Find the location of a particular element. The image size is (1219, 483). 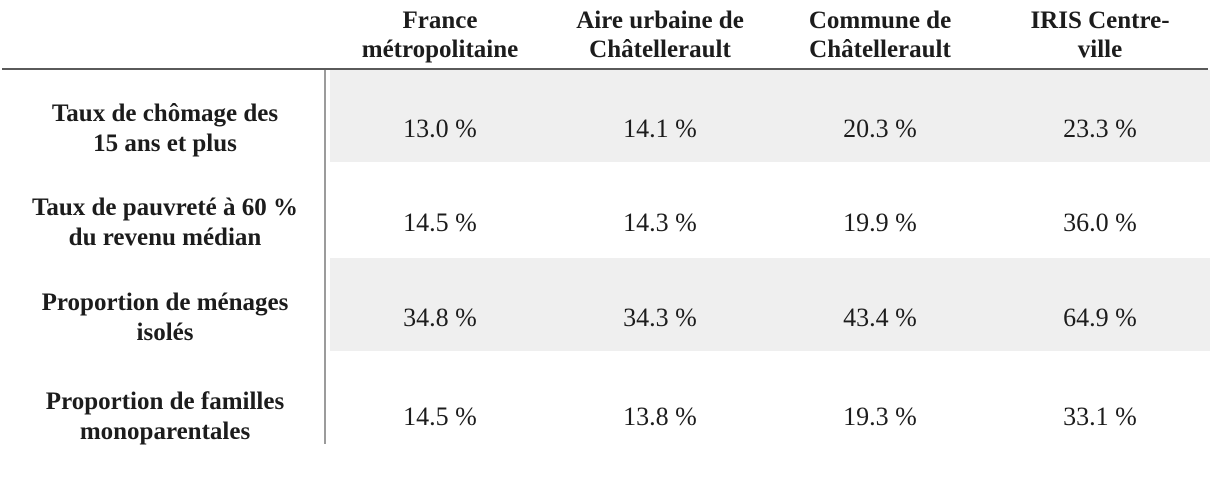

row-label: Proportion de ménages isolés is located at coordinates (165, 304).